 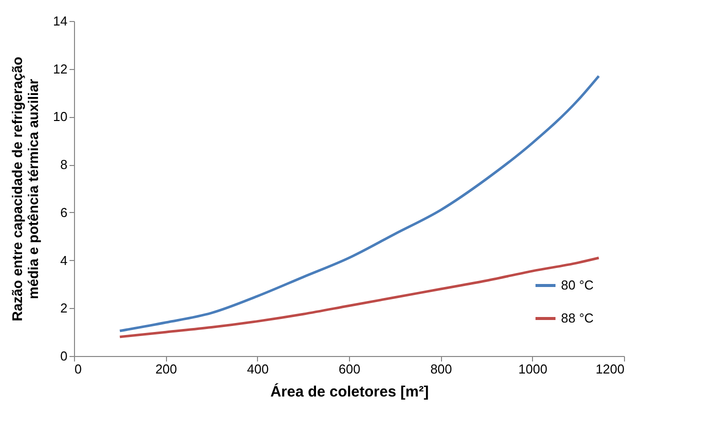 I want to click on y-tick-label: 0, so click(x=64, y=356).